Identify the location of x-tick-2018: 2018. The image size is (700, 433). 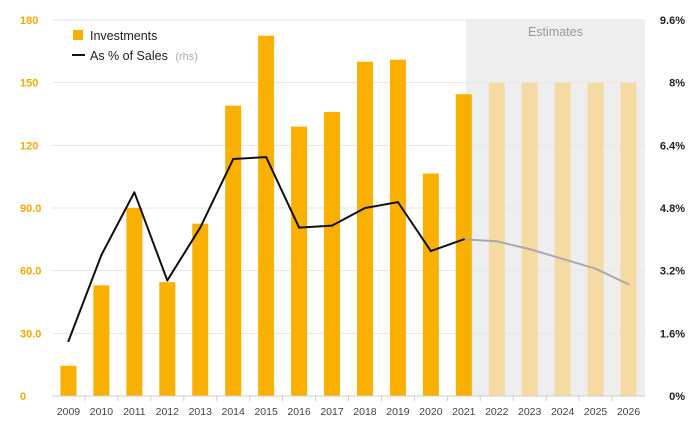
(365, 412).